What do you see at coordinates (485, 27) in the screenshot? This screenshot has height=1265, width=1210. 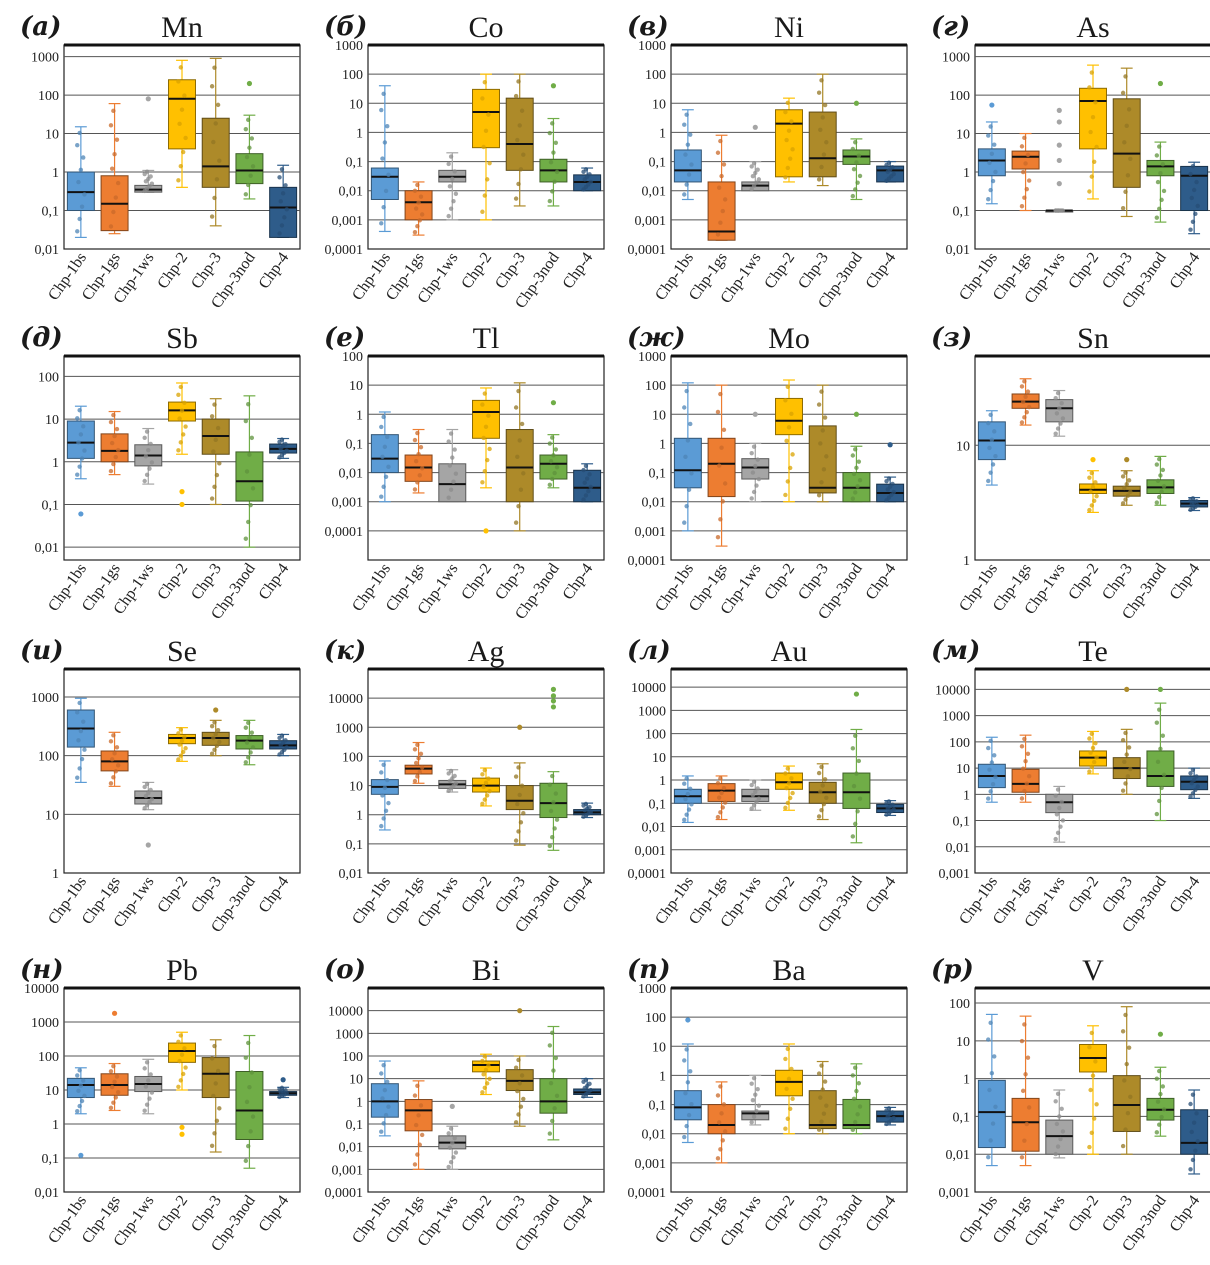 I see `panel-title: Co` at bounding box center [485, 27].